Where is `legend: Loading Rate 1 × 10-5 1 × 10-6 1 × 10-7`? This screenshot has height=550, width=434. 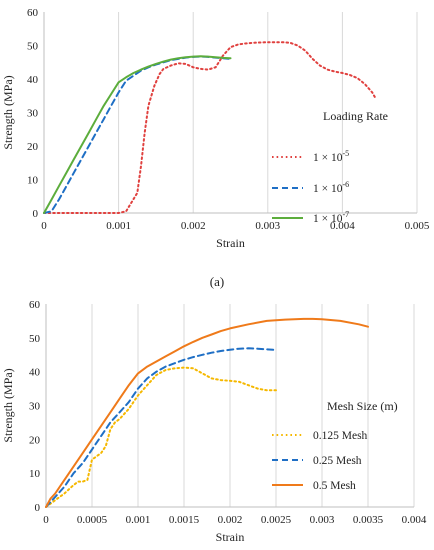
legend: Loading Rate 1 × 10-5 1 × 10-6 1 × 10-7 is located at coordinates (330, 167).